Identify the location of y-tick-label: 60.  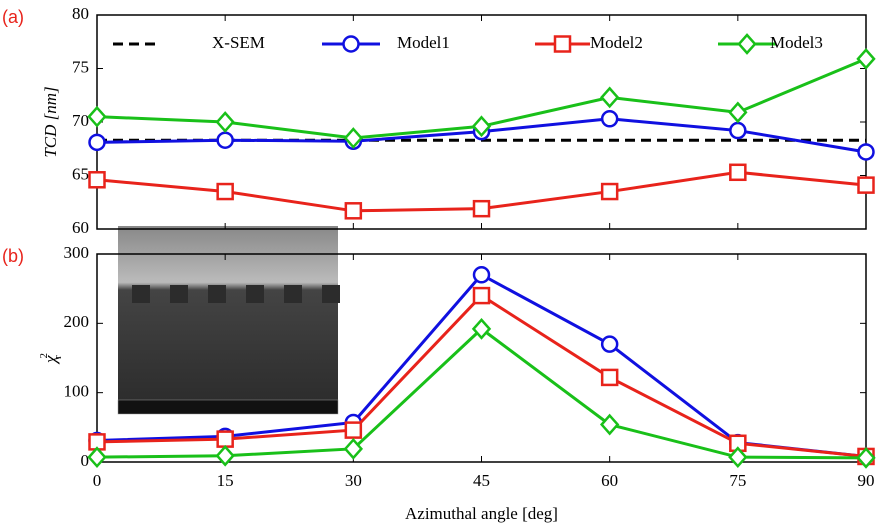
(80, 227).